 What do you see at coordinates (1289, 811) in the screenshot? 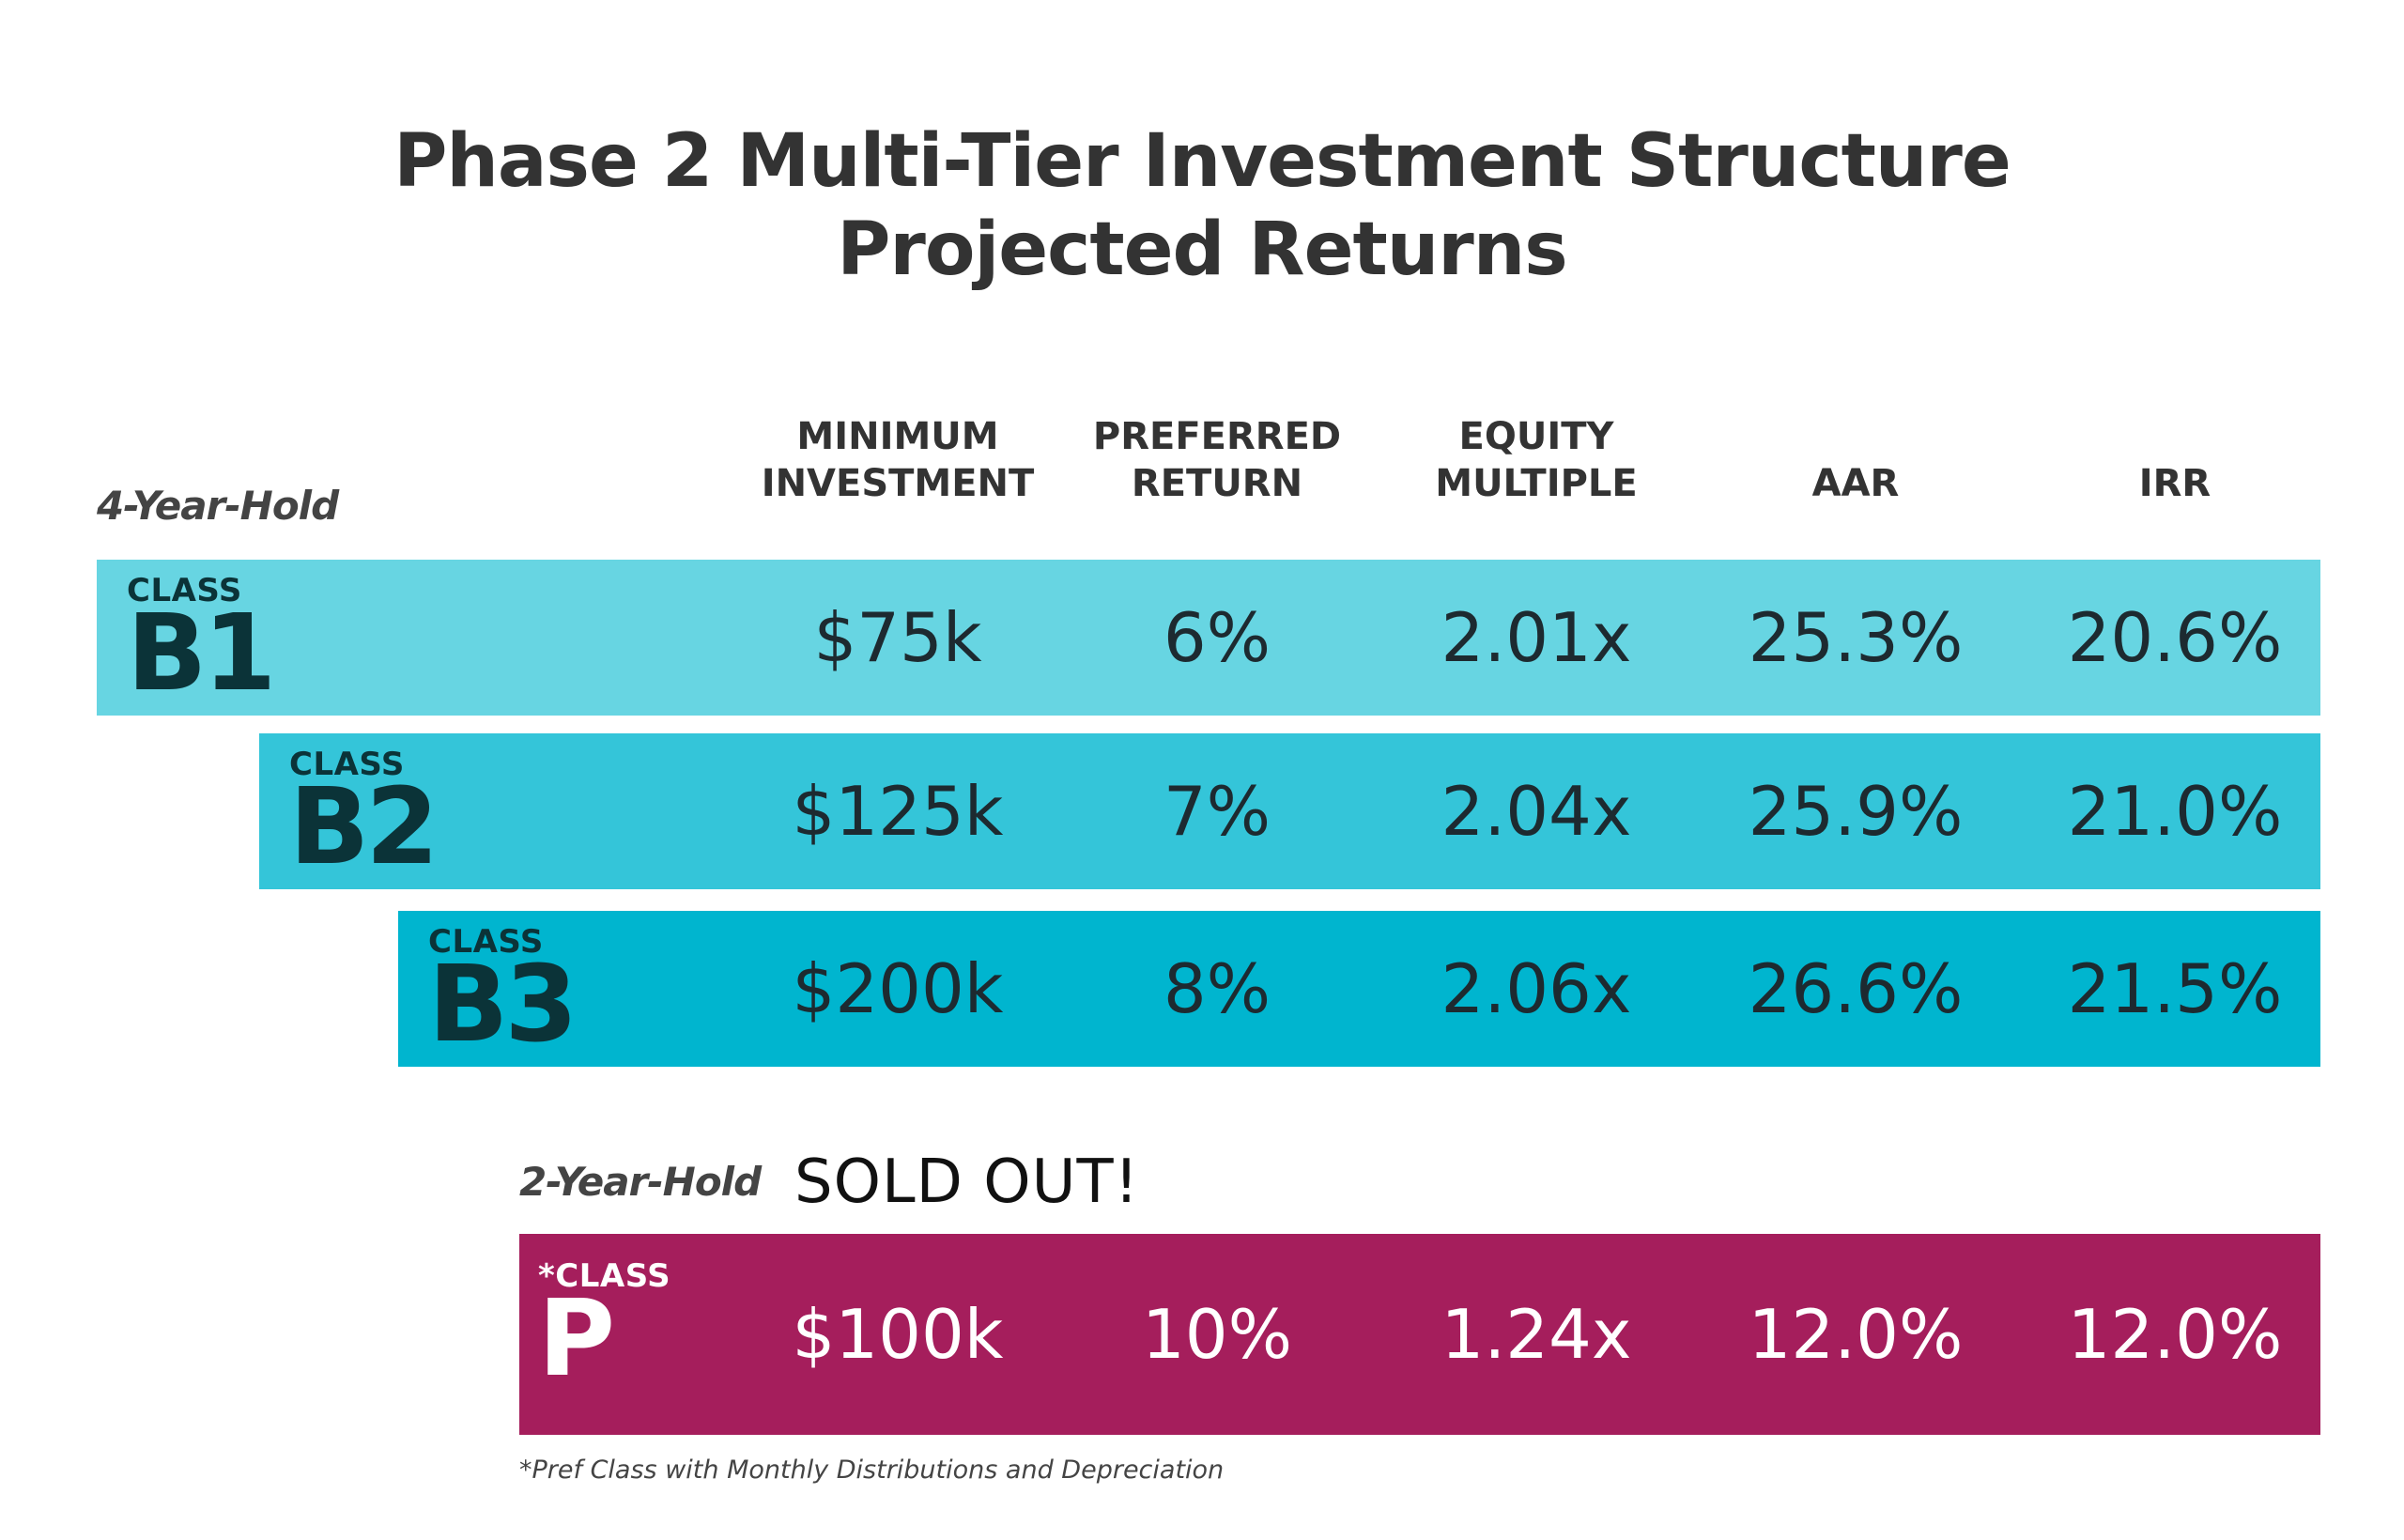
I see `class-row-b2: CLASS B2 $125k 7% 2.04x 25.9% 21.0%` at bounding box center [1289, 811].